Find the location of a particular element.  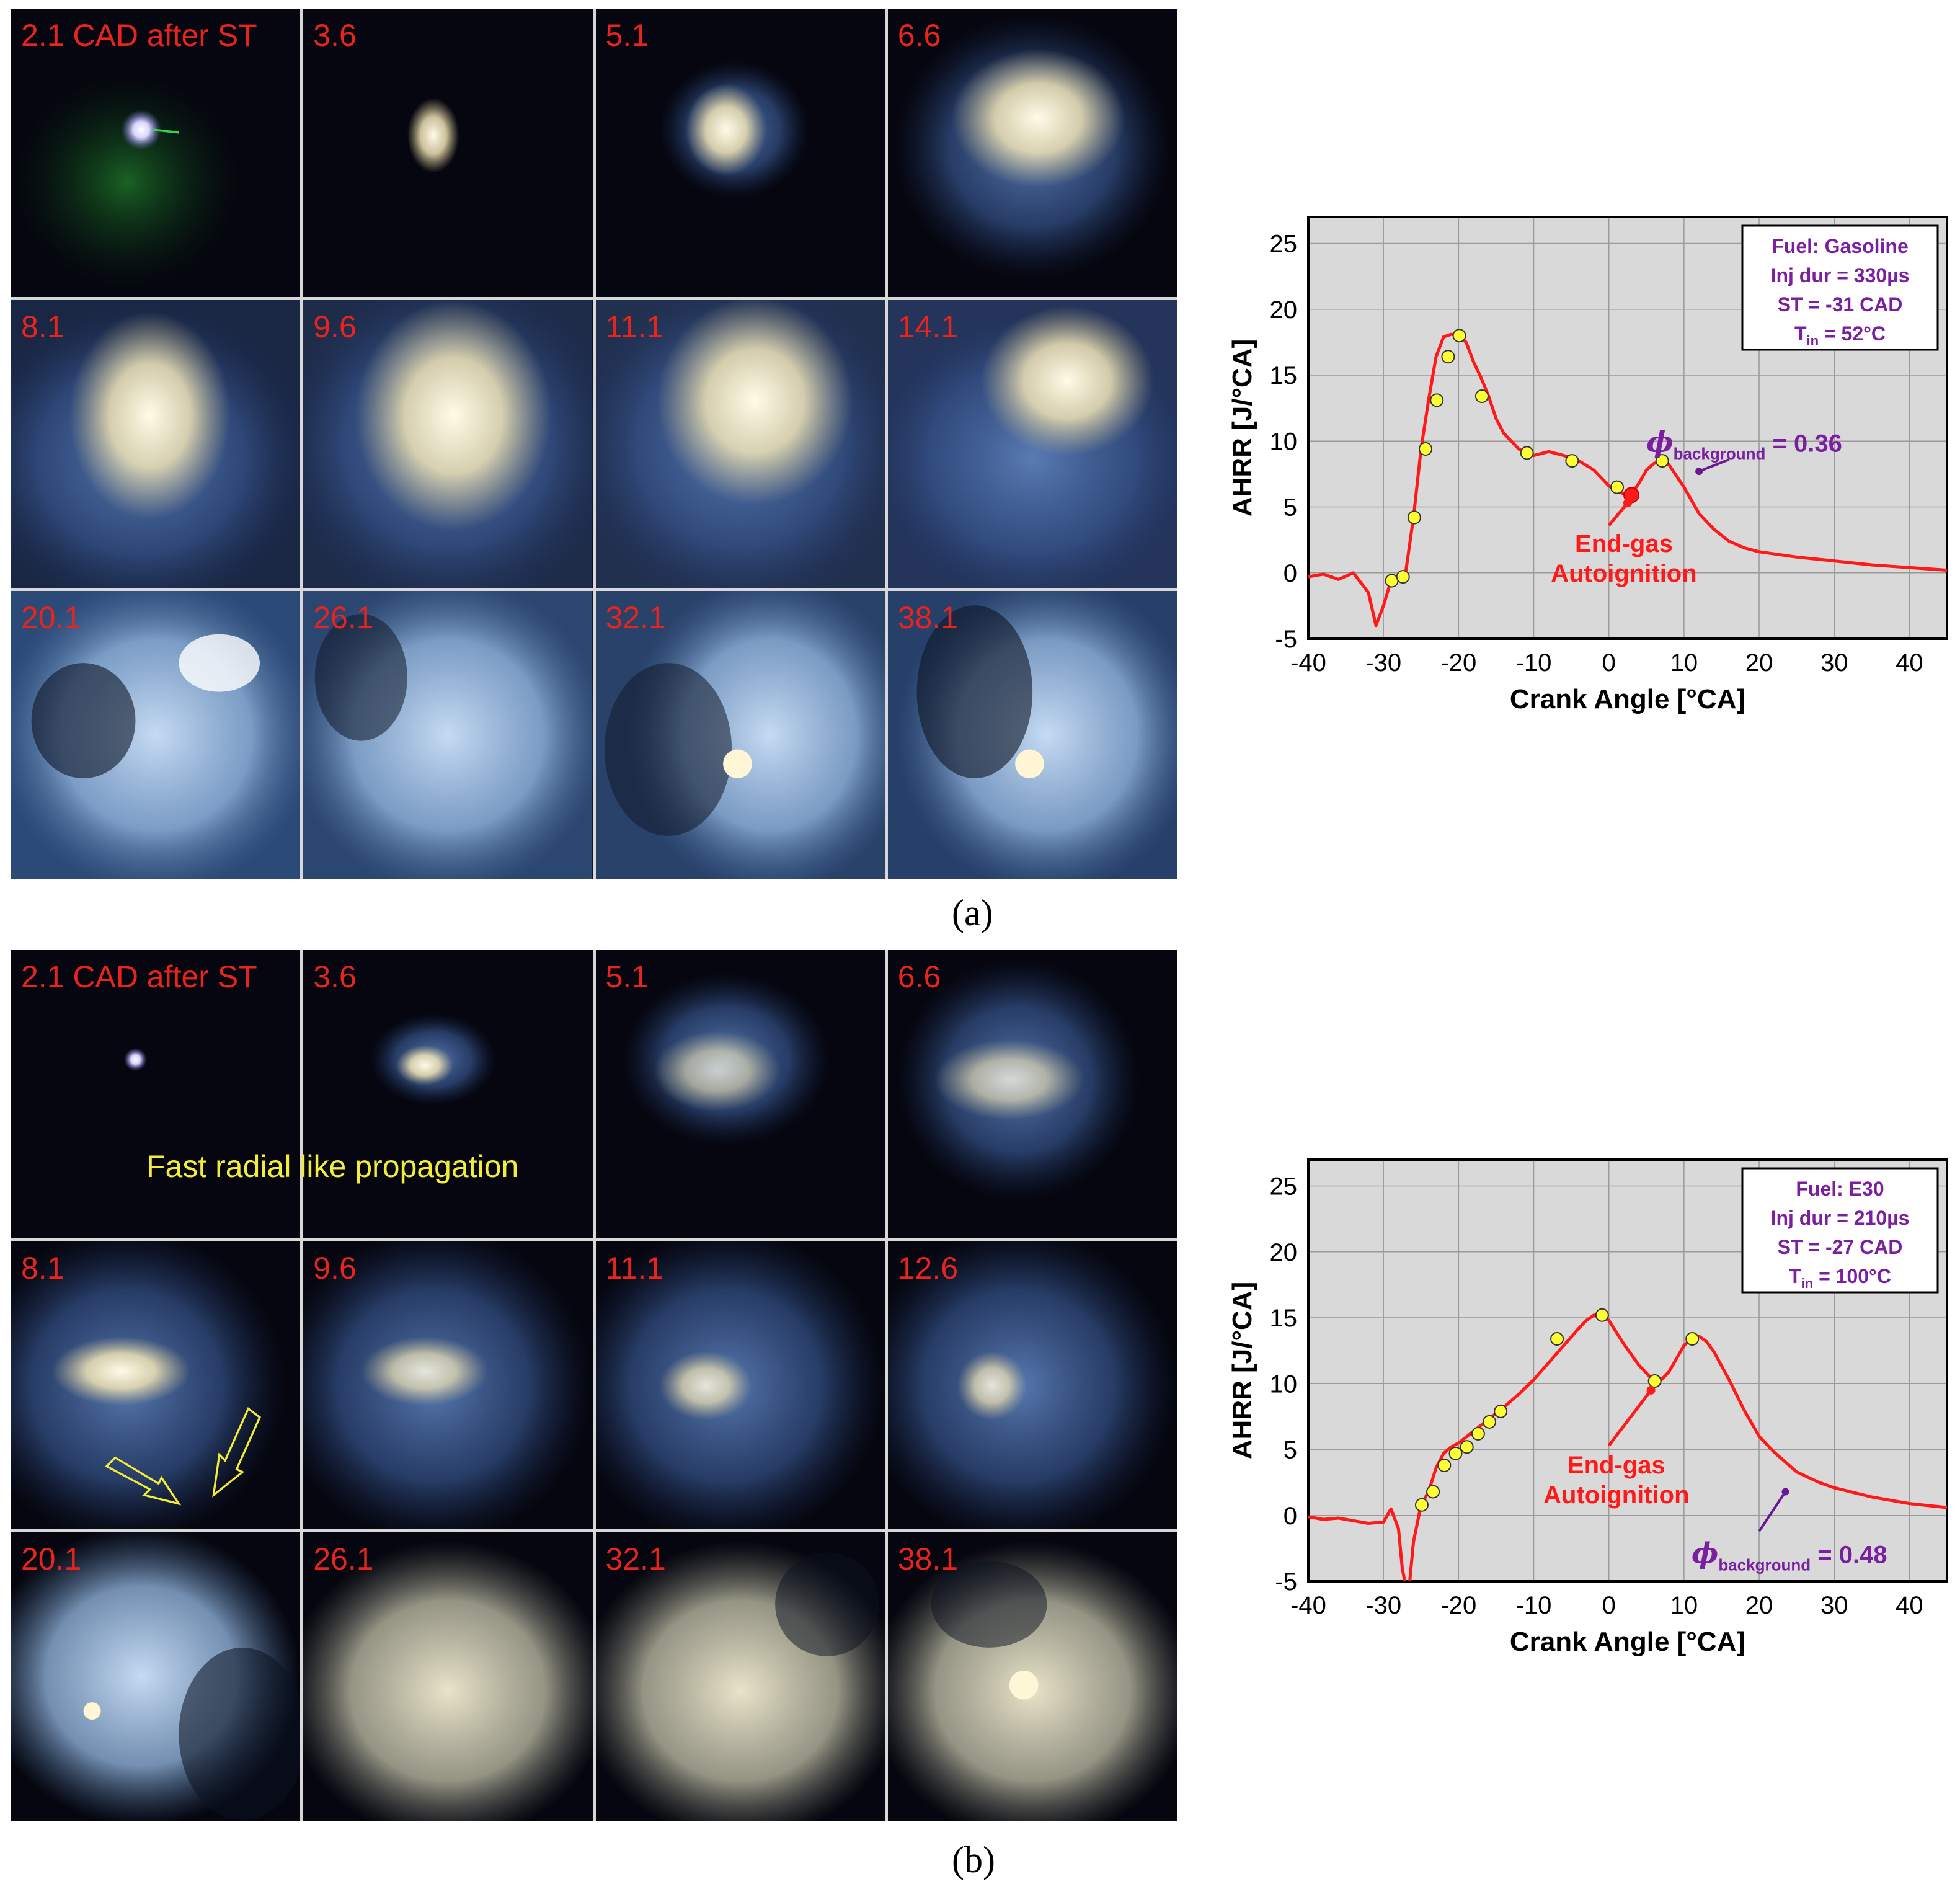

frame-b-10: 26.1 is located at coordinates (448, 1676).